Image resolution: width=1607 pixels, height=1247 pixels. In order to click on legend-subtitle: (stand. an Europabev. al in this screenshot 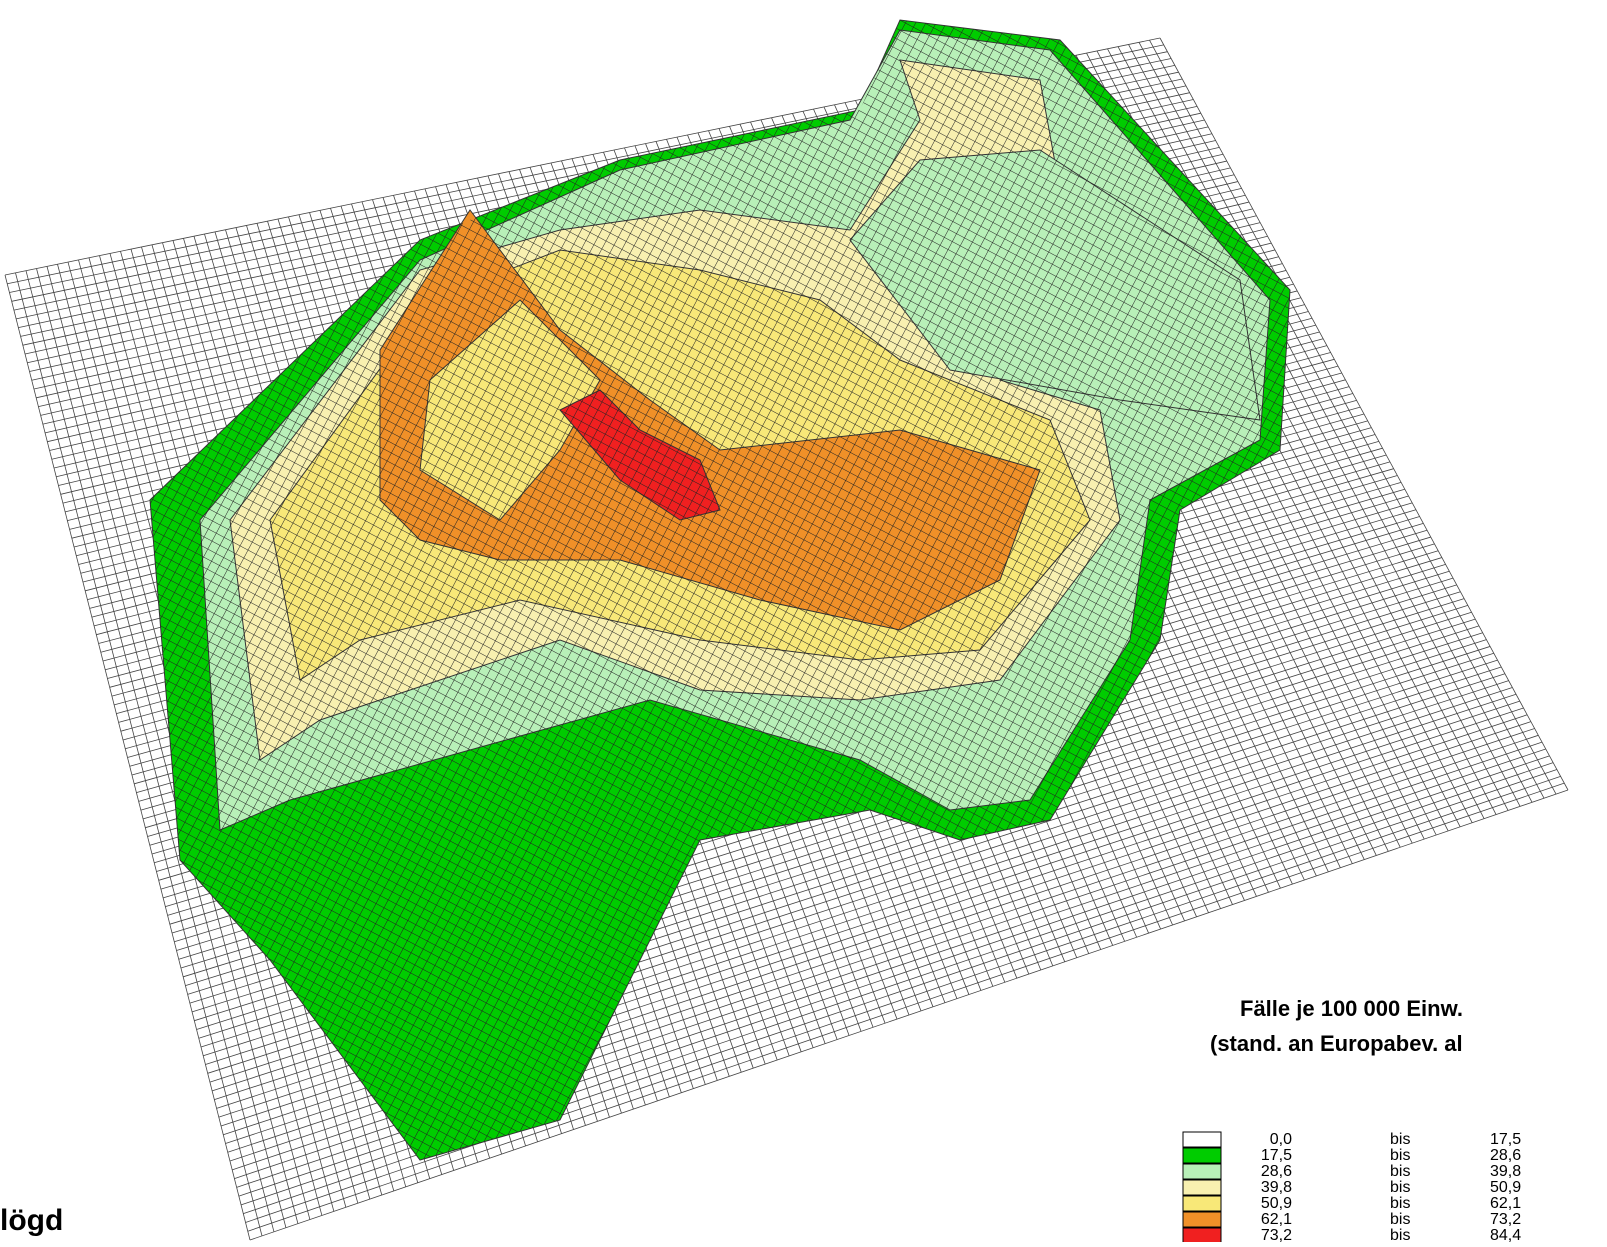, I will do `click(1336, 1043)`.